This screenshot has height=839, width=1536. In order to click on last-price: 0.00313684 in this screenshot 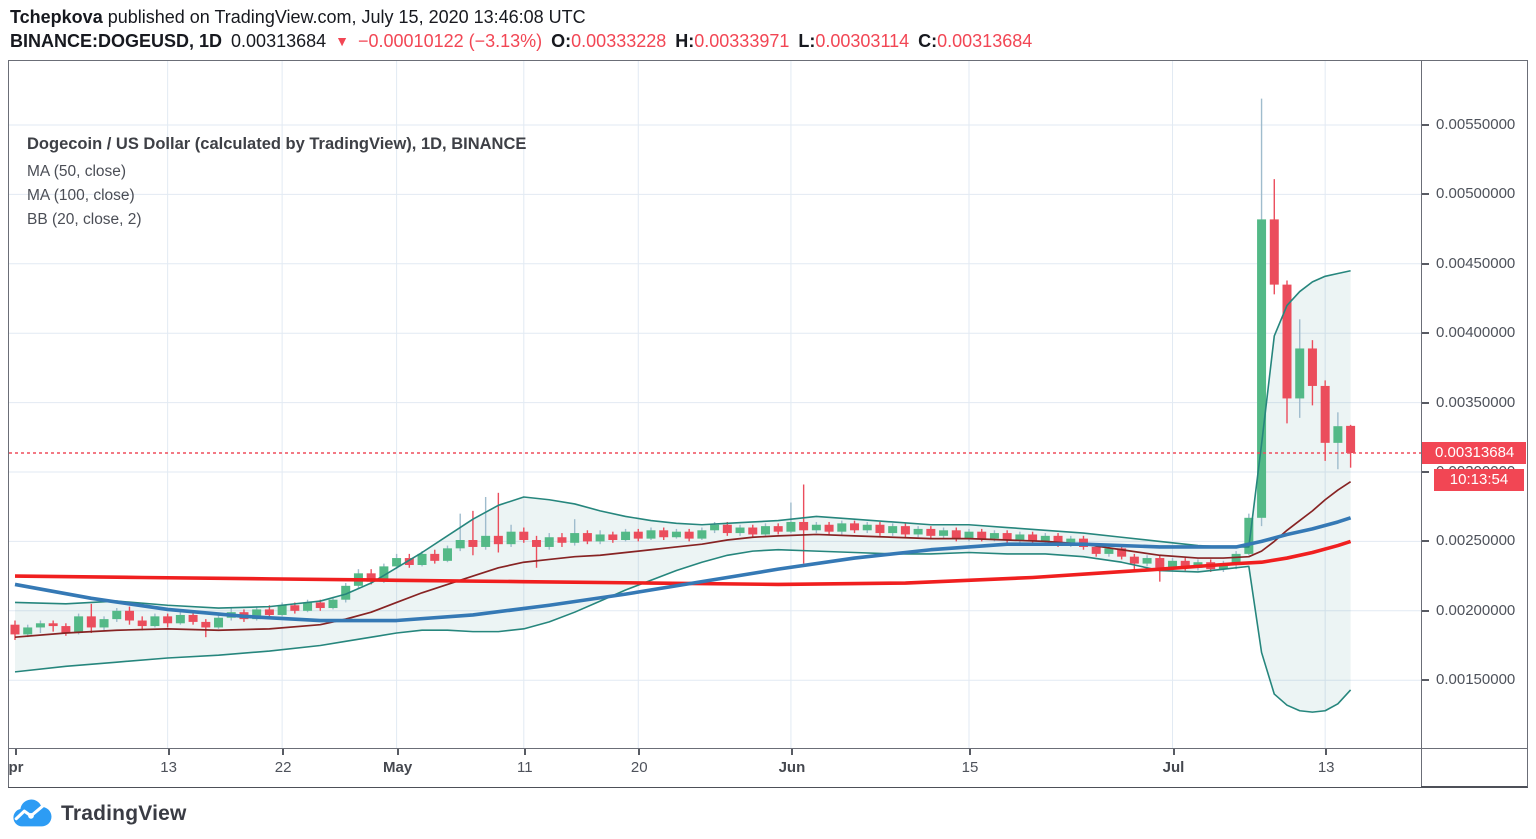, I will do `click(279, 41)`.